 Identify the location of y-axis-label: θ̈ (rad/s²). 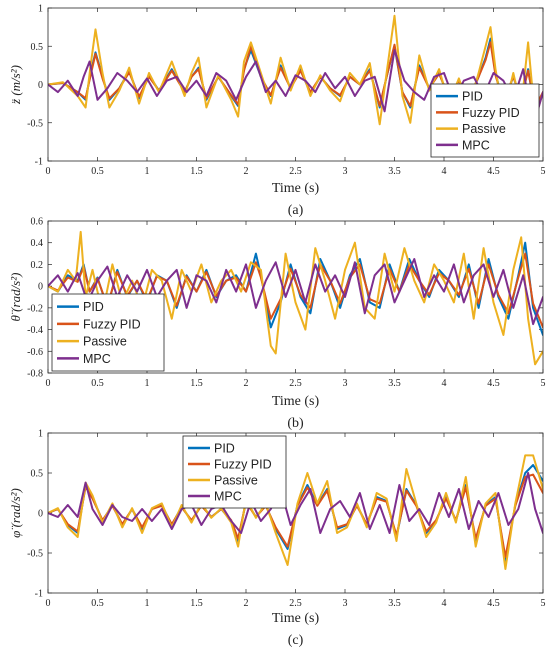
(15, 297).